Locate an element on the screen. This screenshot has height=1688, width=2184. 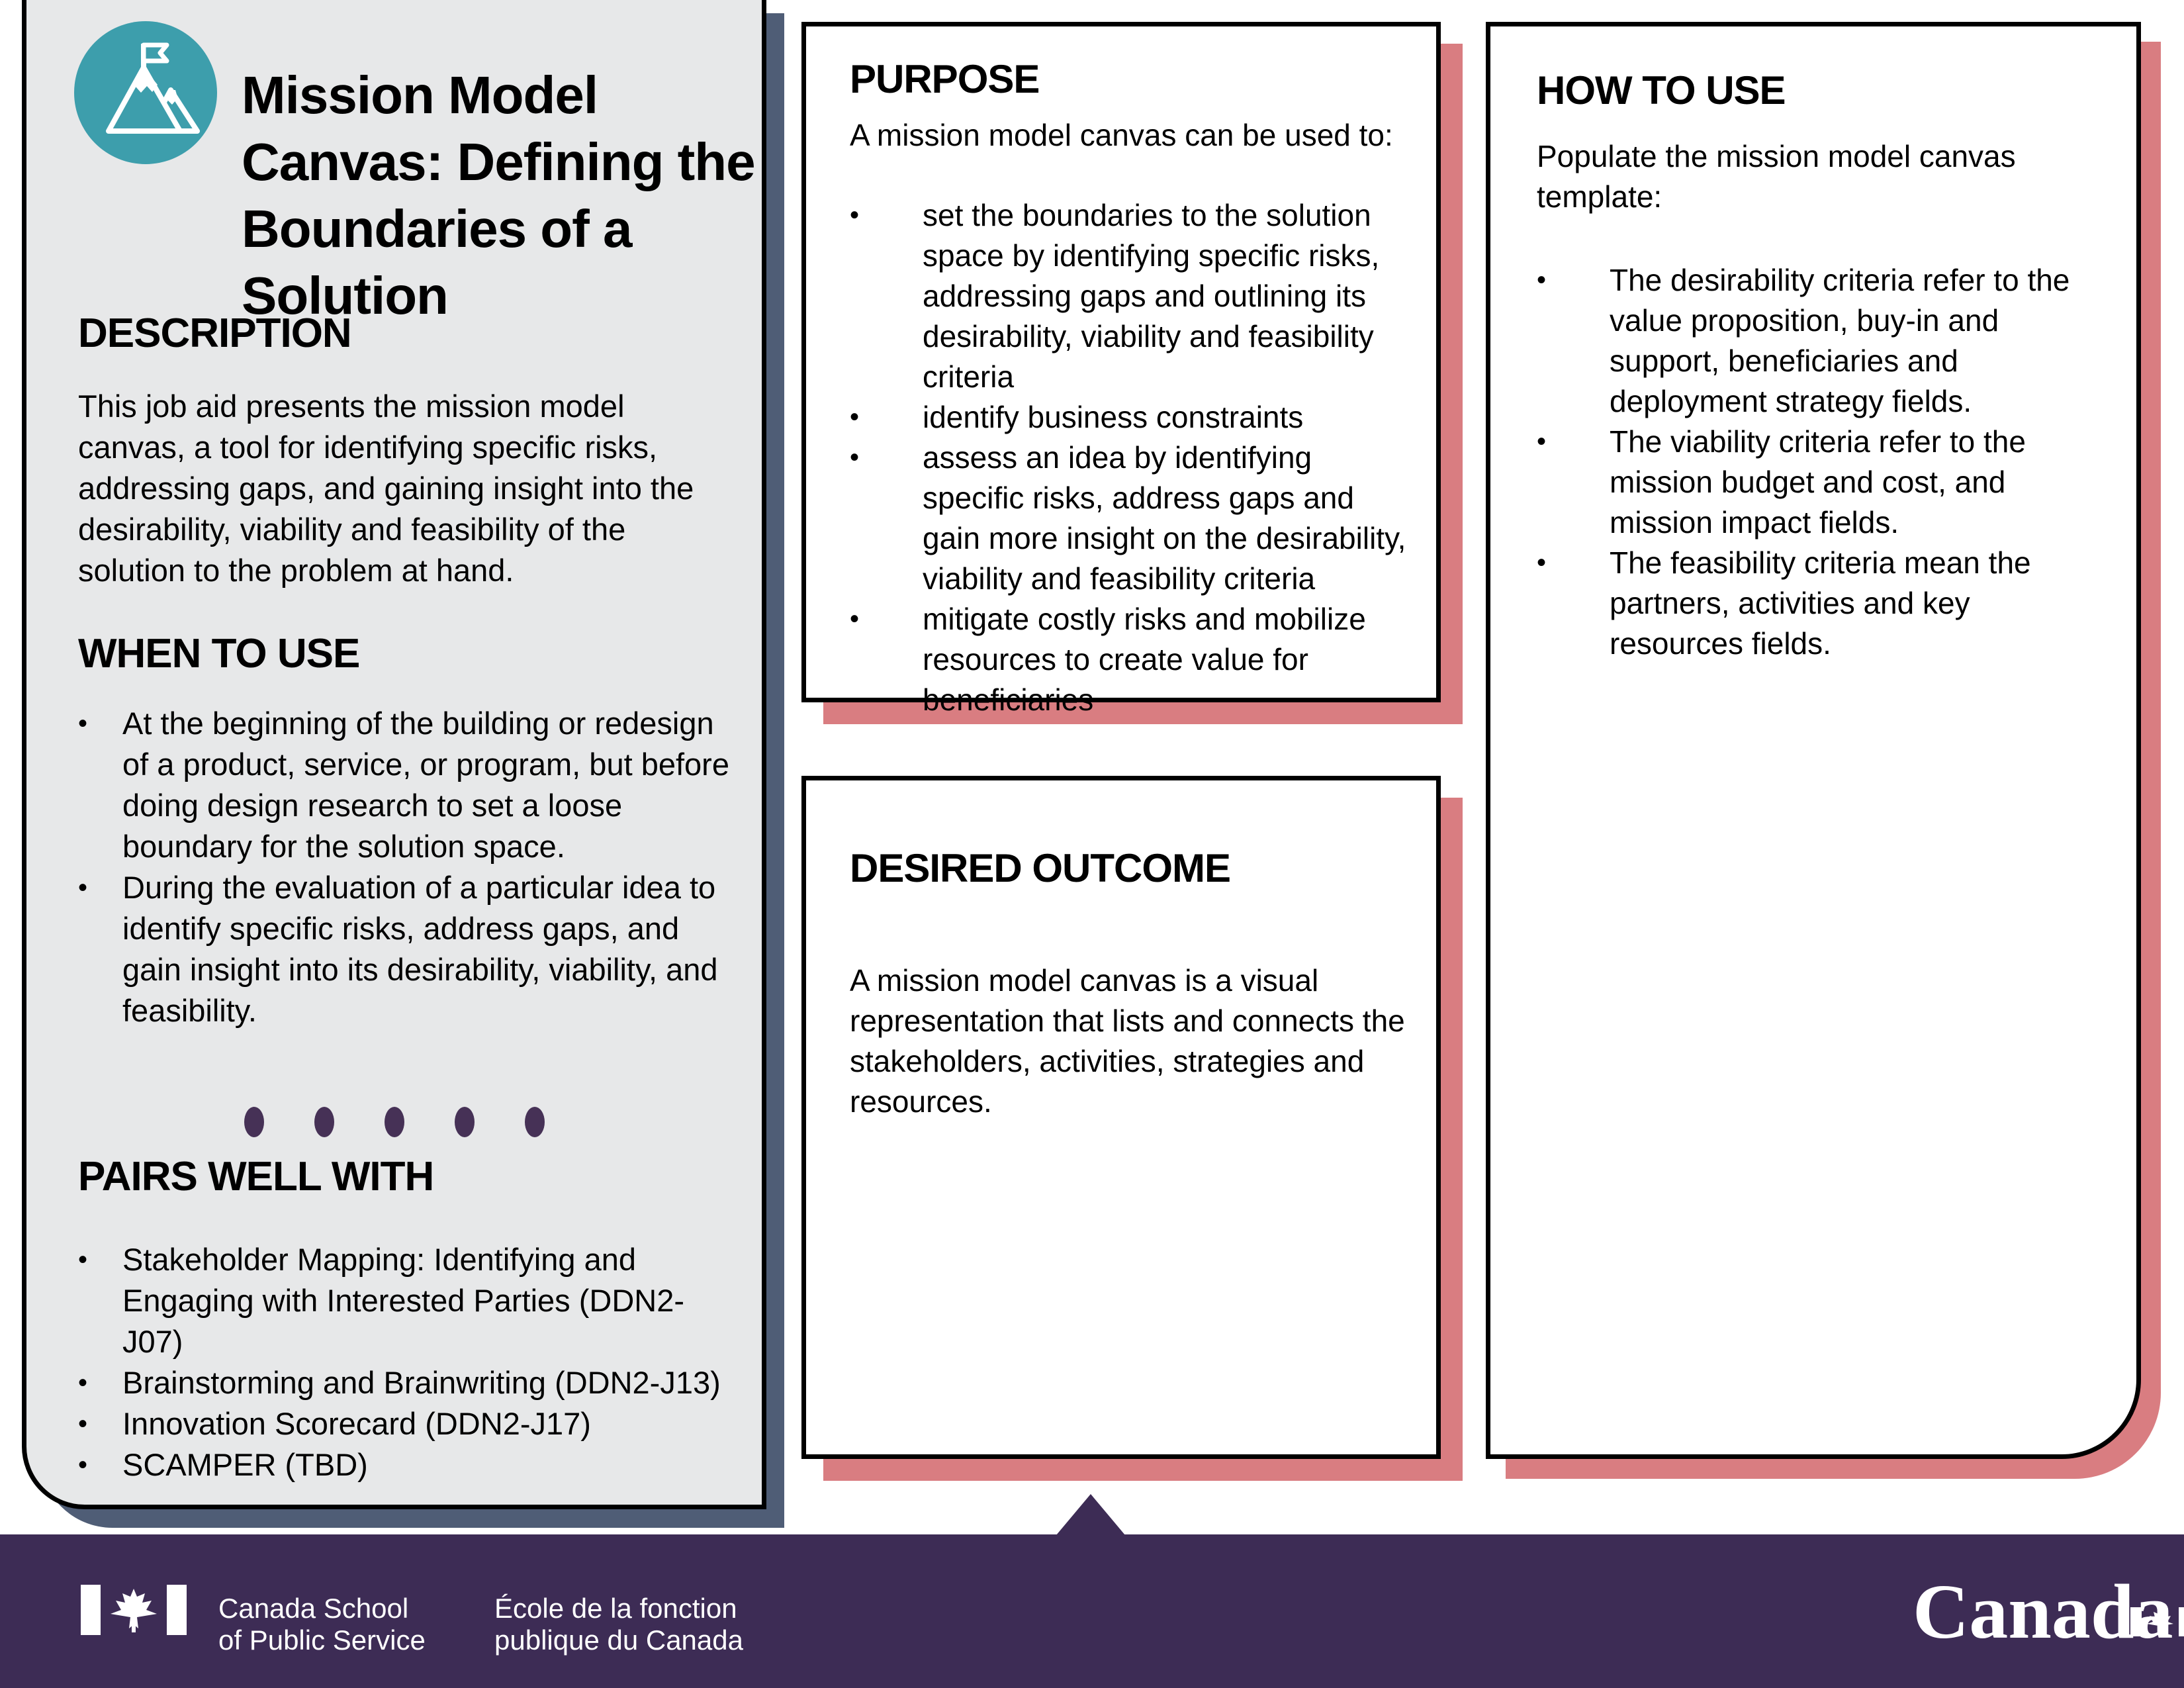
dept-en-line1: Canada School is located at coordinates (313, 1608).